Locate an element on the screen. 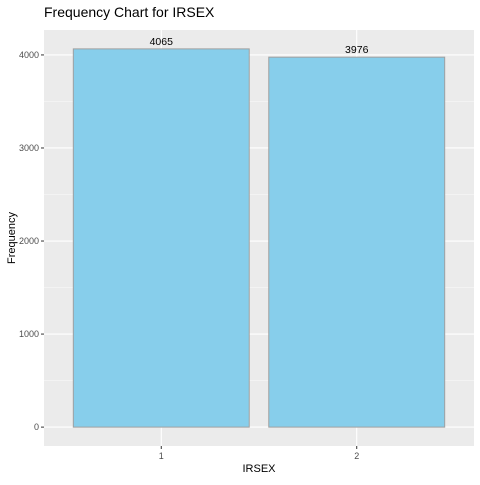 This screenshot has height=485, width=480. y-tick-label: 0 is located at coordinates (36, 427).